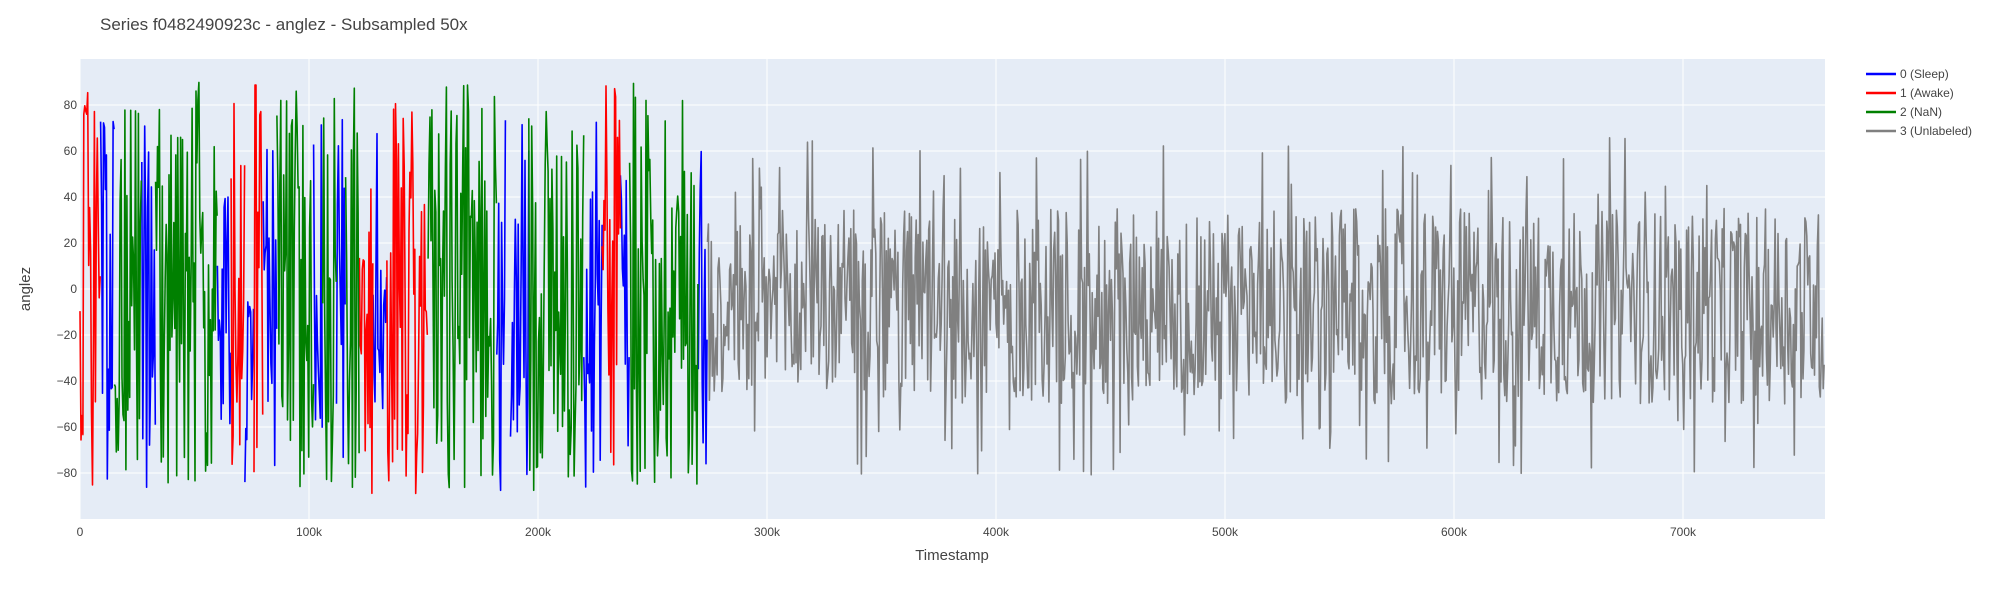  Describe the element at coordinates (80, 532) in the screenshot. I see `x-tick-label: 0` at that location.